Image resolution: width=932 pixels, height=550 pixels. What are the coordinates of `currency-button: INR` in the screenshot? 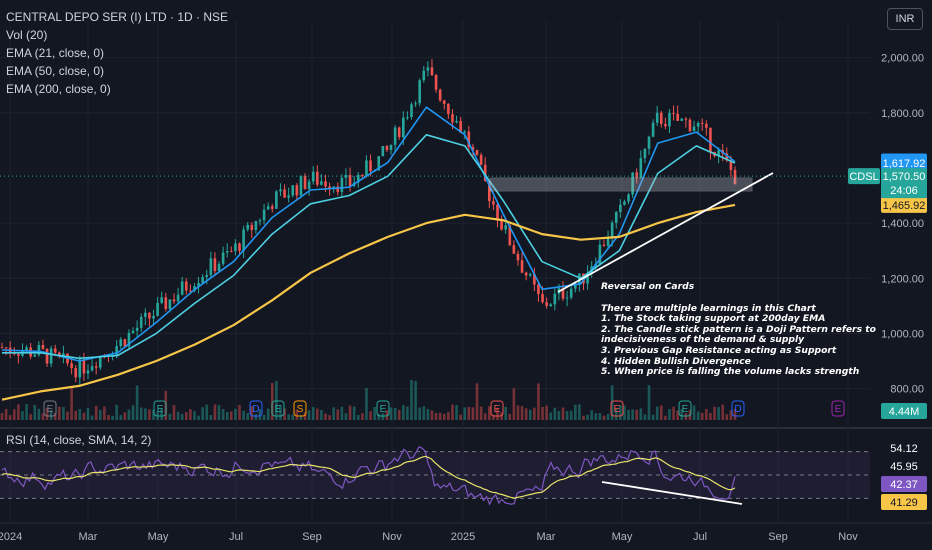 It's located at (905, 19).